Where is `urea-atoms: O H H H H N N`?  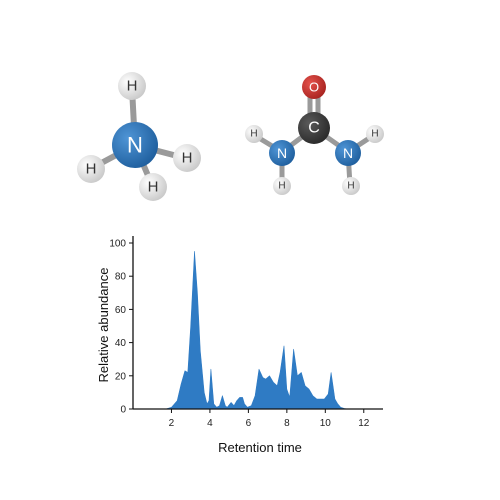 urea-atoms: O H H H H N N is located at coordinates (314, 135).